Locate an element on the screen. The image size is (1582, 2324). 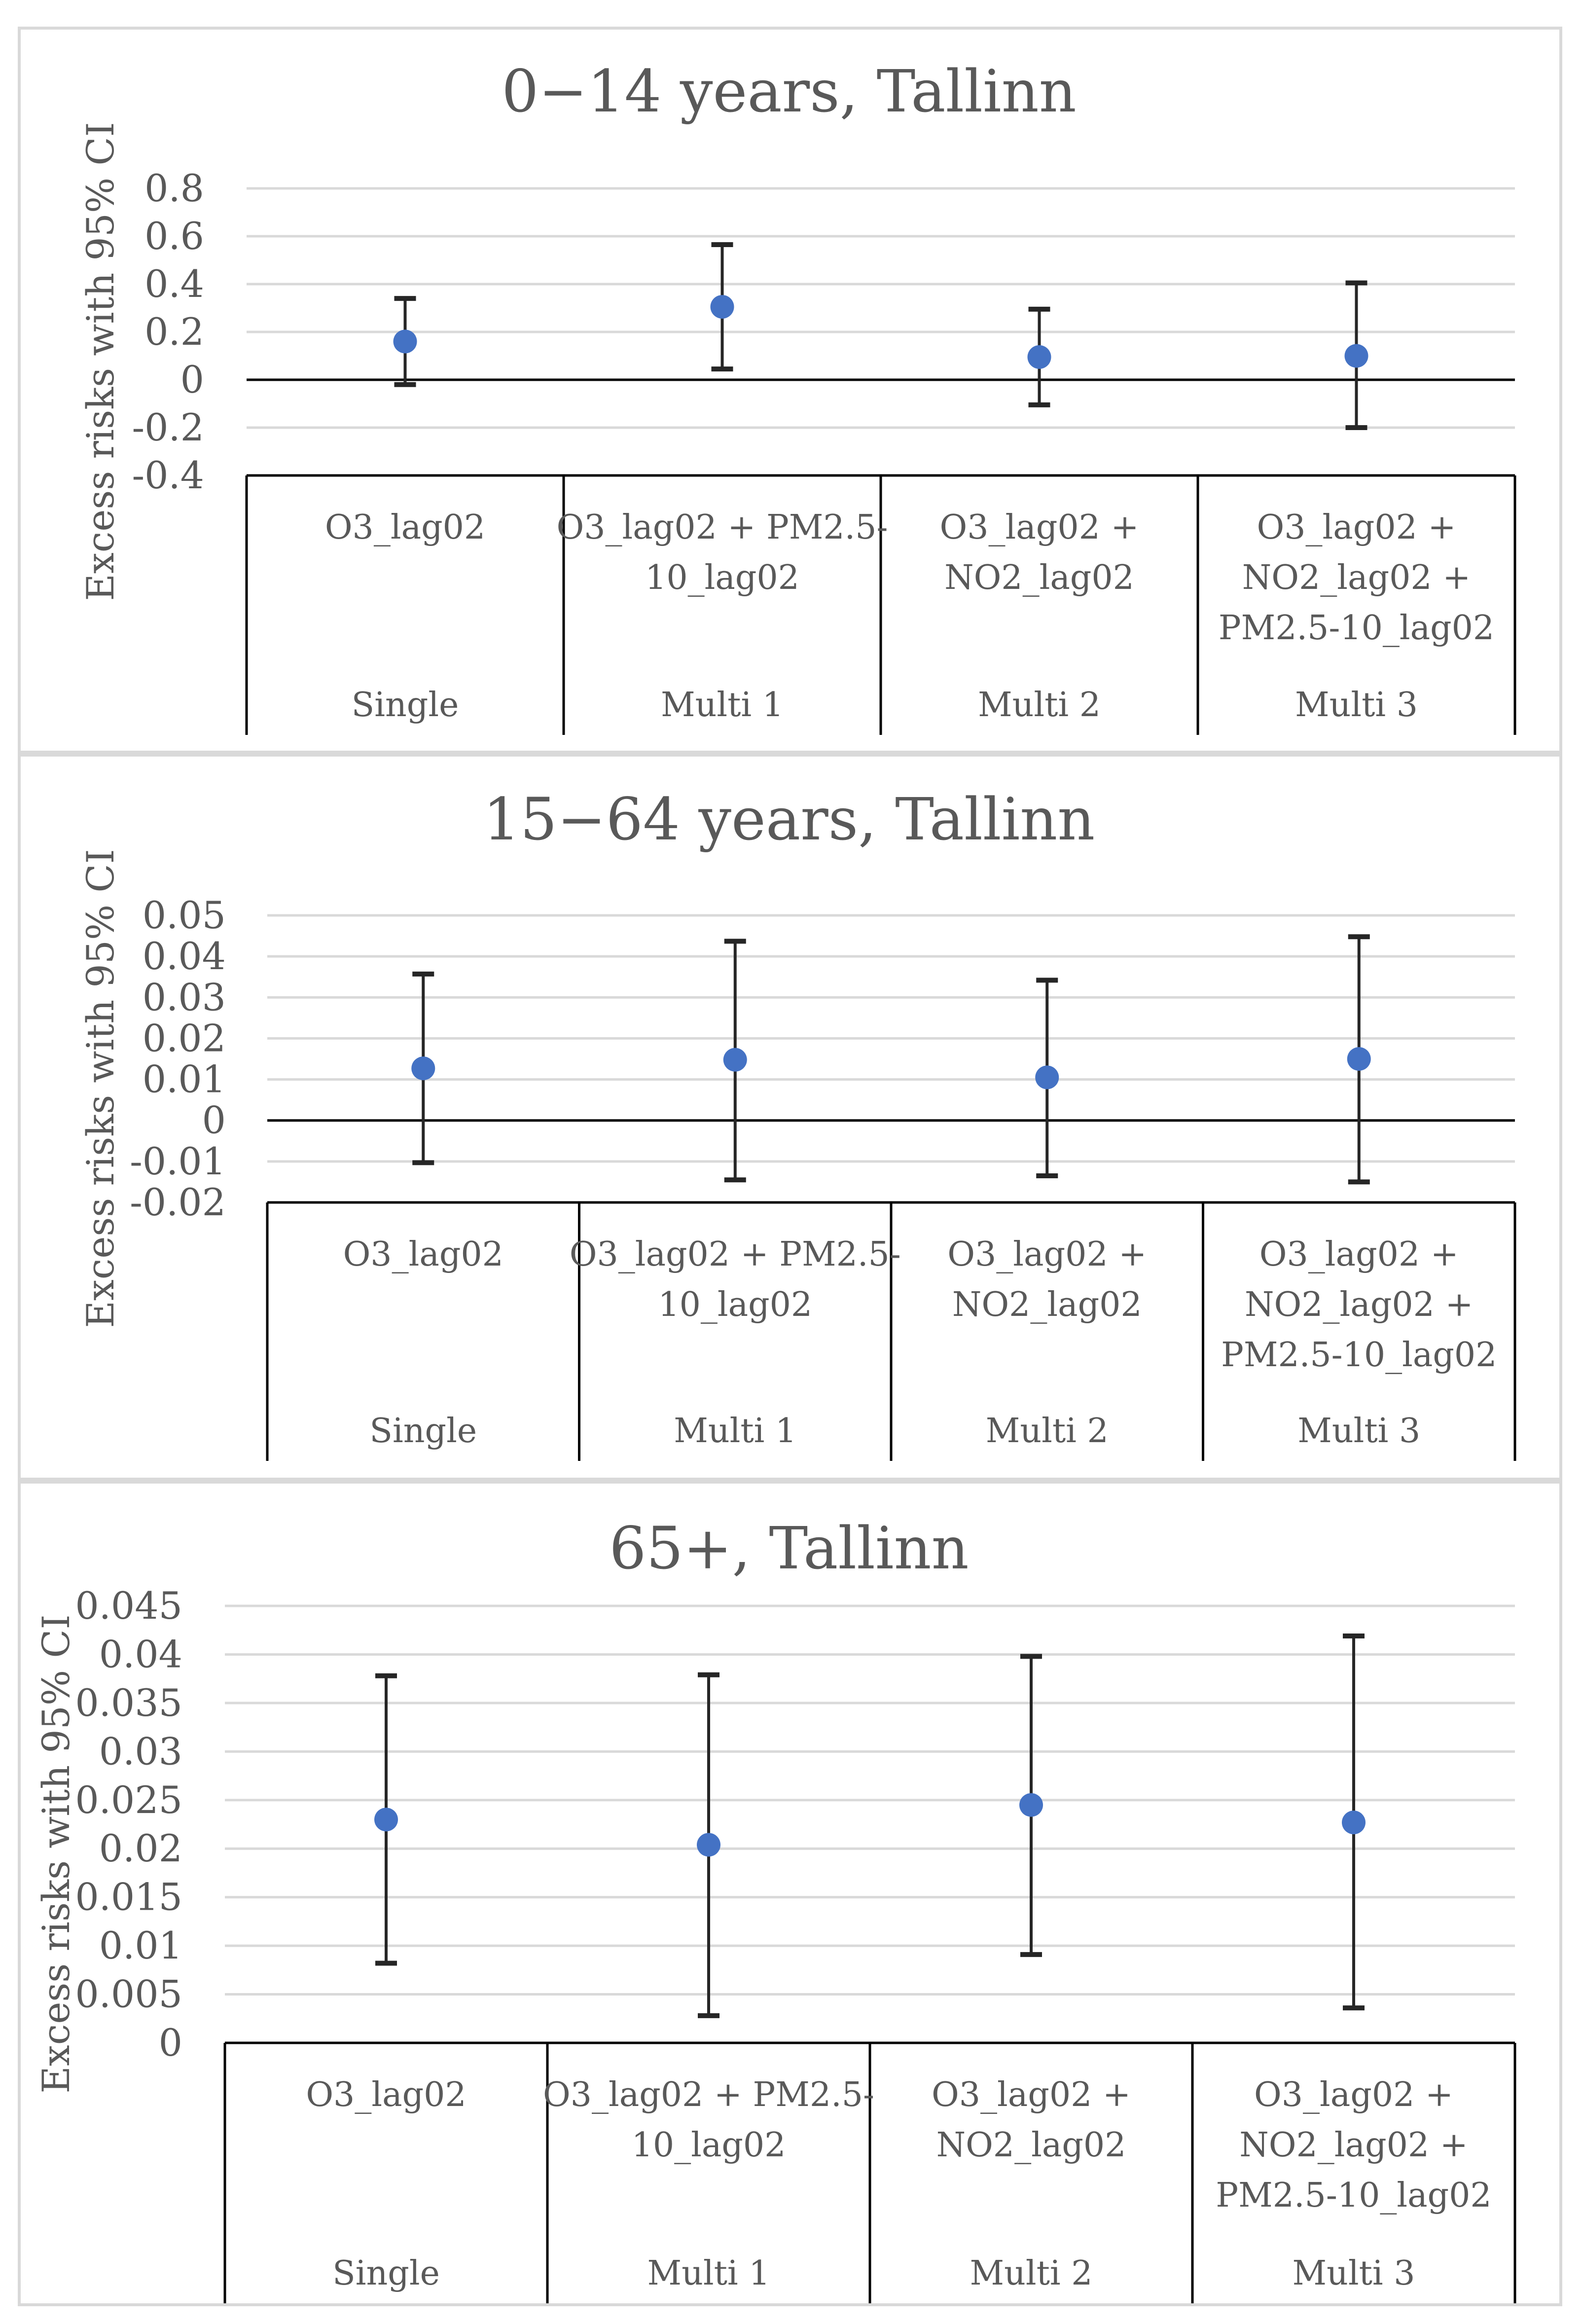
chart-1-y-tick-label: -0.2 is located at coordinates (168, 427).